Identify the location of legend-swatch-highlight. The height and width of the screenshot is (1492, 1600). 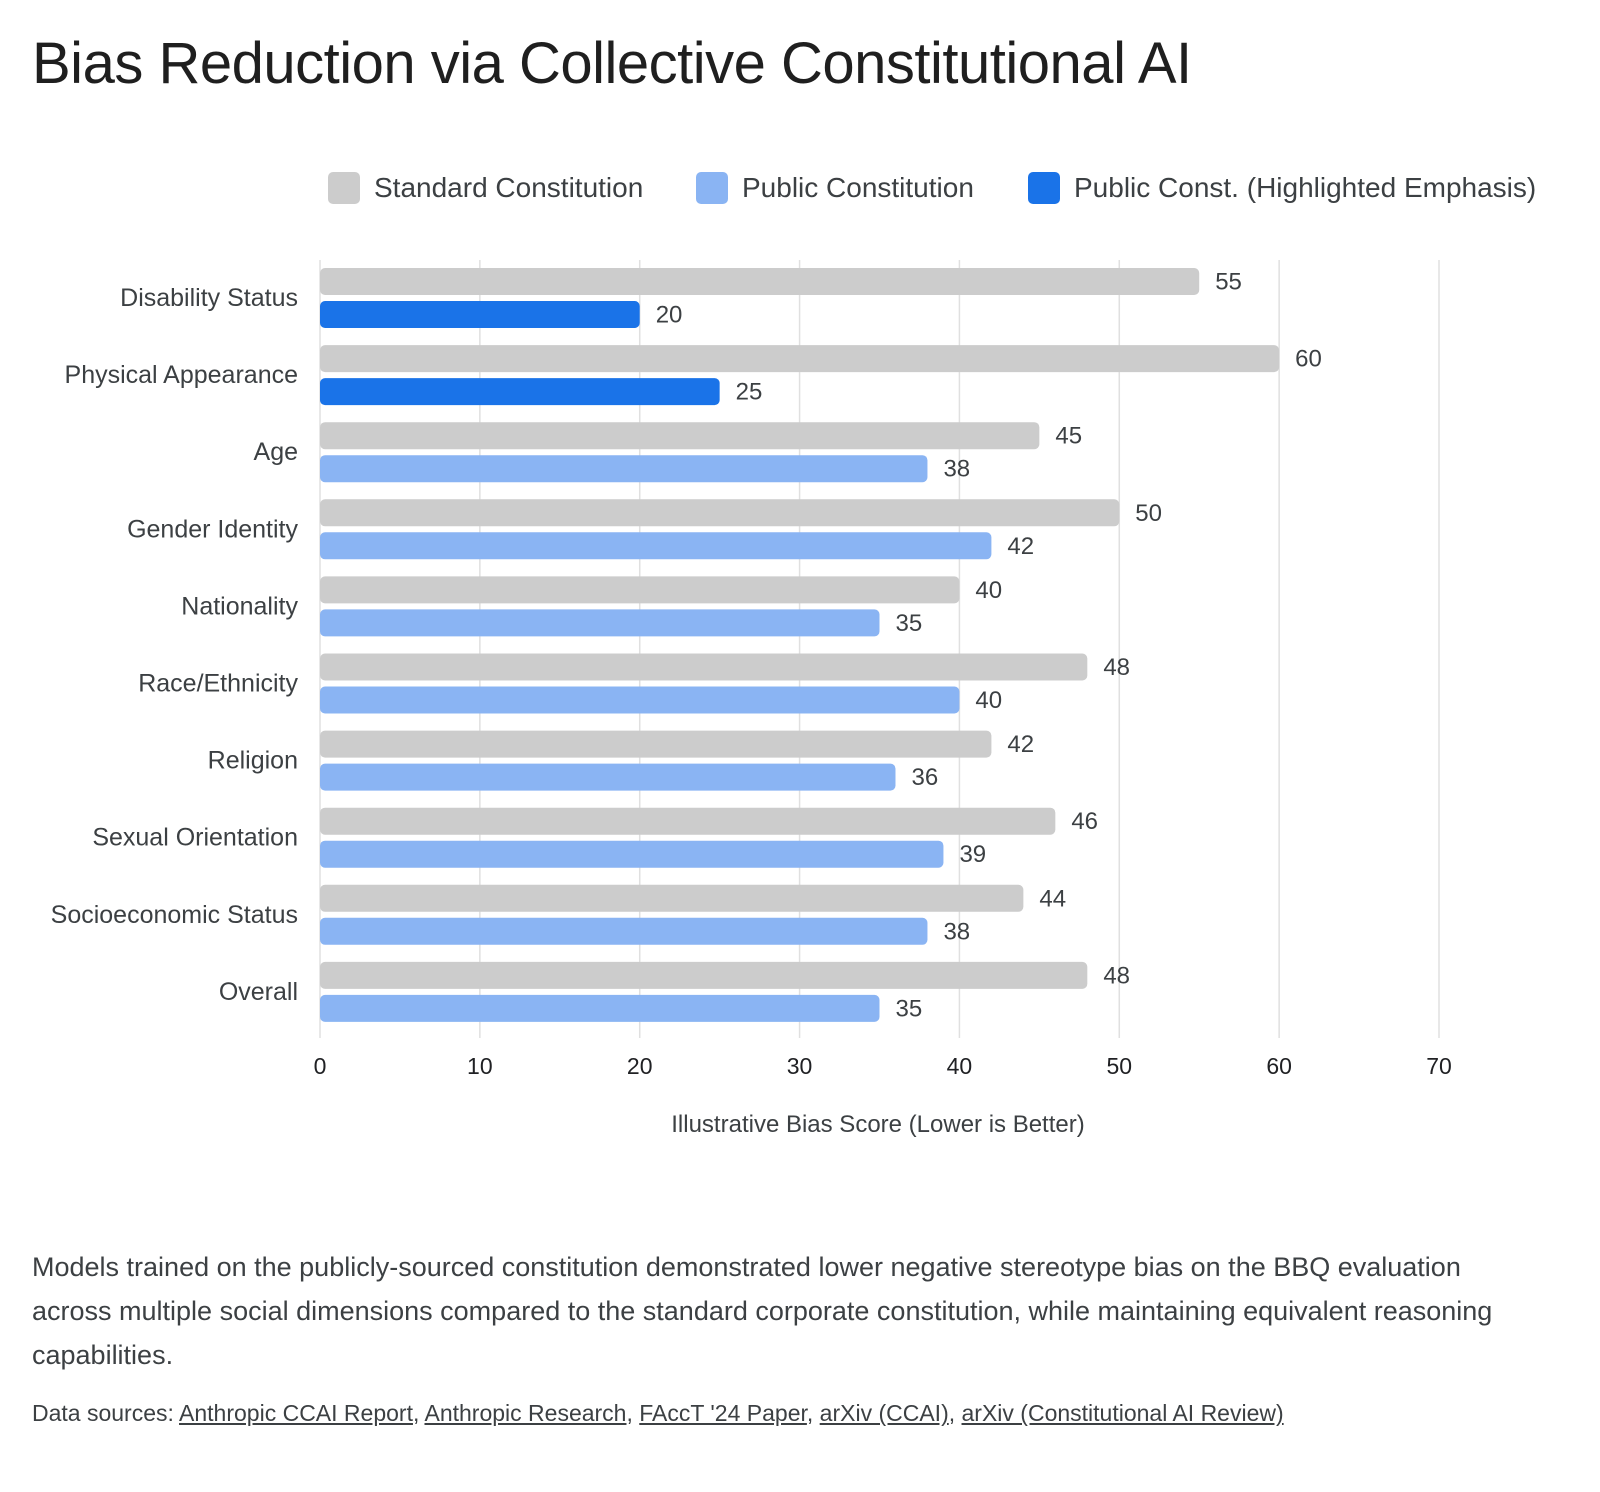
(1044, 188).